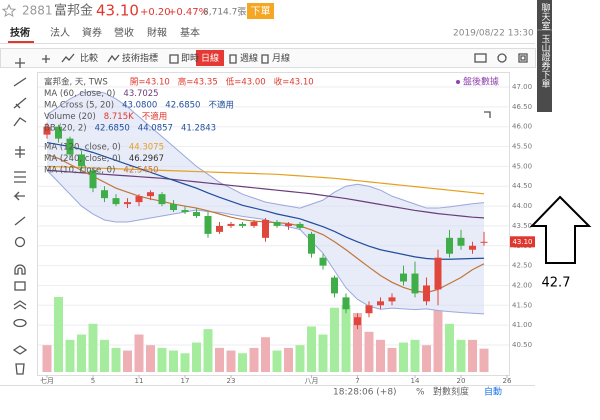  Describe the element at coordinates (174, 59) in the screenshot. I see `realtime-icon` at that location.